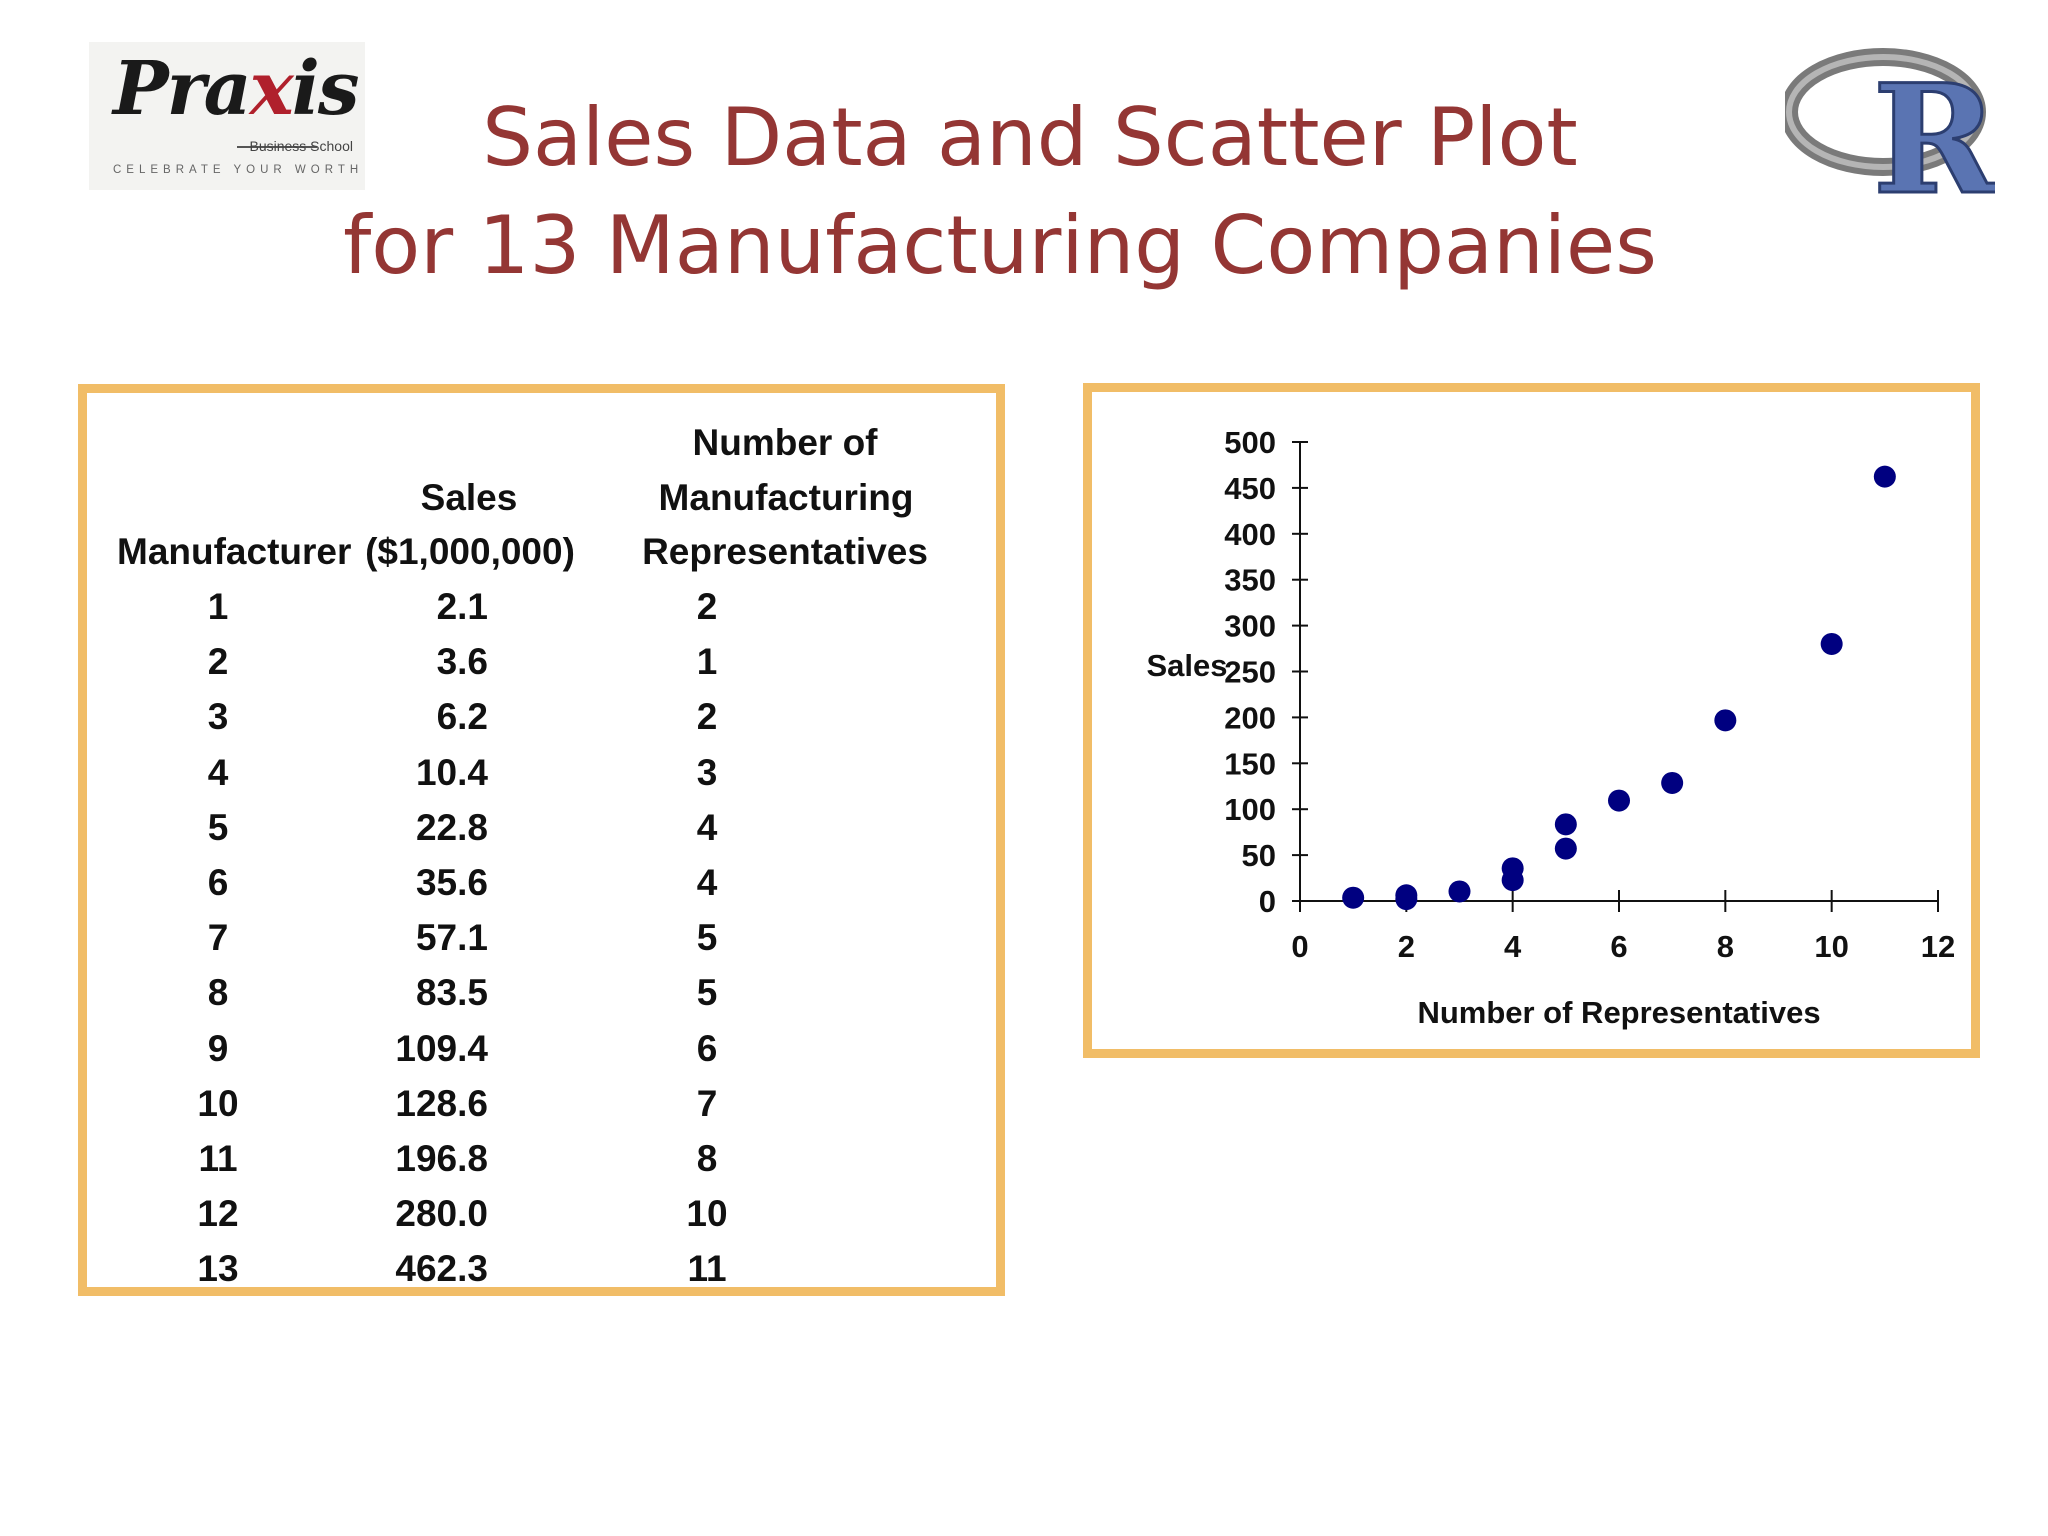 The image size is (2048, 1536). I want to click on x-tick-label: 0, so click(1299, 946).